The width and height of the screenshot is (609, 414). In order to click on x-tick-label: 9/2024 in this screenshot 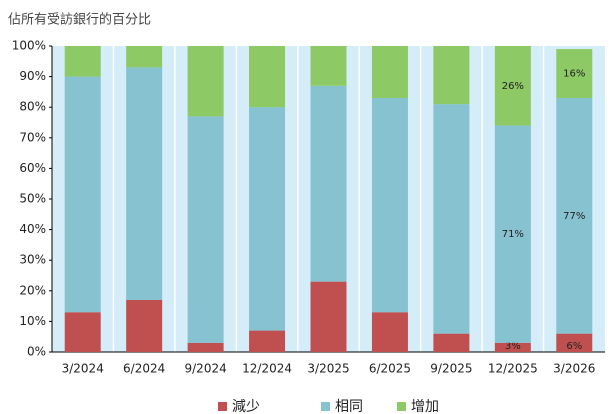, I will do `click(206, 369)`.